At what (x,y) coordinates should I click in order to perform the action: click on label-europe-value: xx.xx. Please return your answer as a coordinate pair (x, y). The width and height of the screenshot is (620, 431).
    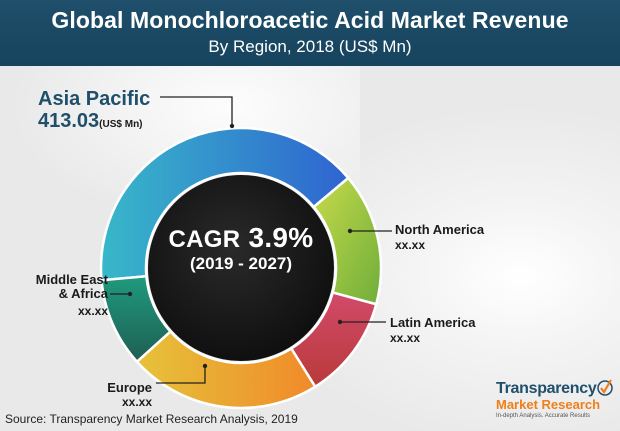
    Looking at the image, I should click on (136, 402).